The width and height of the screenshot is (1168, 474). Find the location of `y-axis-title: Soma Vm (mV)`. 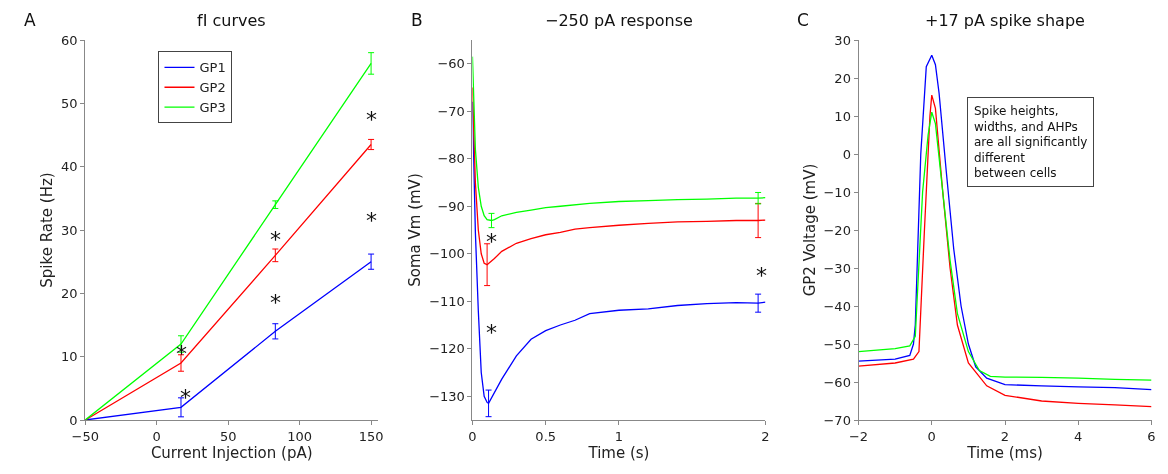

y-axis-title: Soma Vm (mV) is located at coordinates (415, 230).